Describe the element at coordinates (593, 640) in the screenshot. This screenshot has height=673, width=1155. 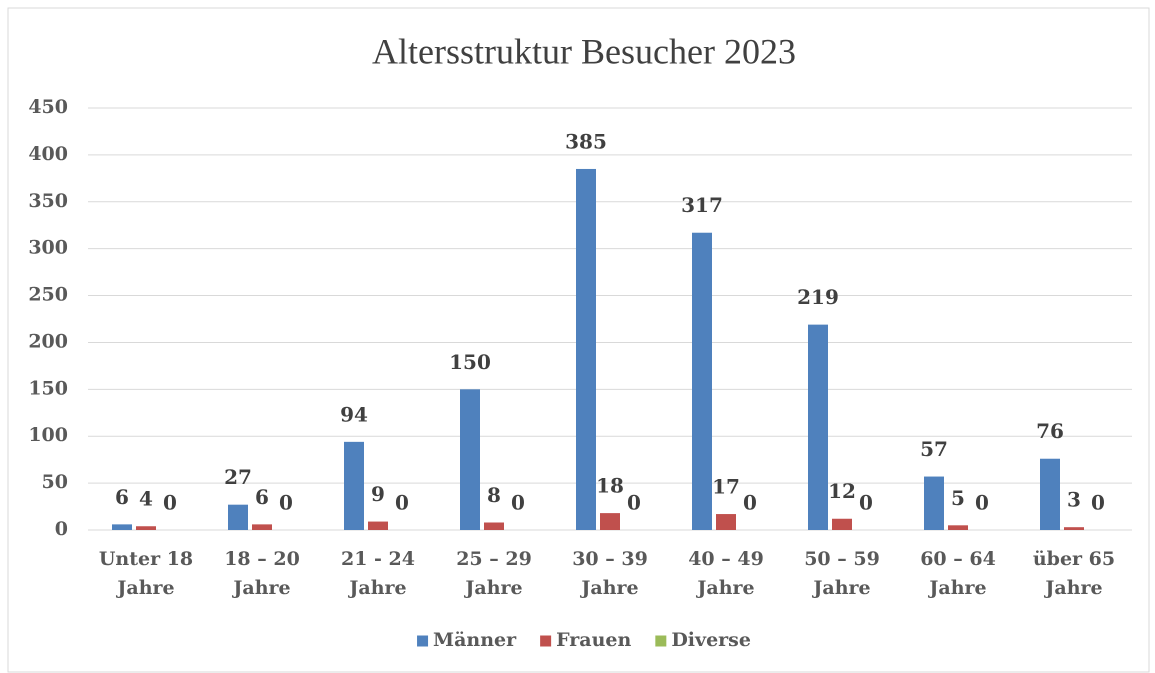
I see `legend-label: Frauen` at that location.